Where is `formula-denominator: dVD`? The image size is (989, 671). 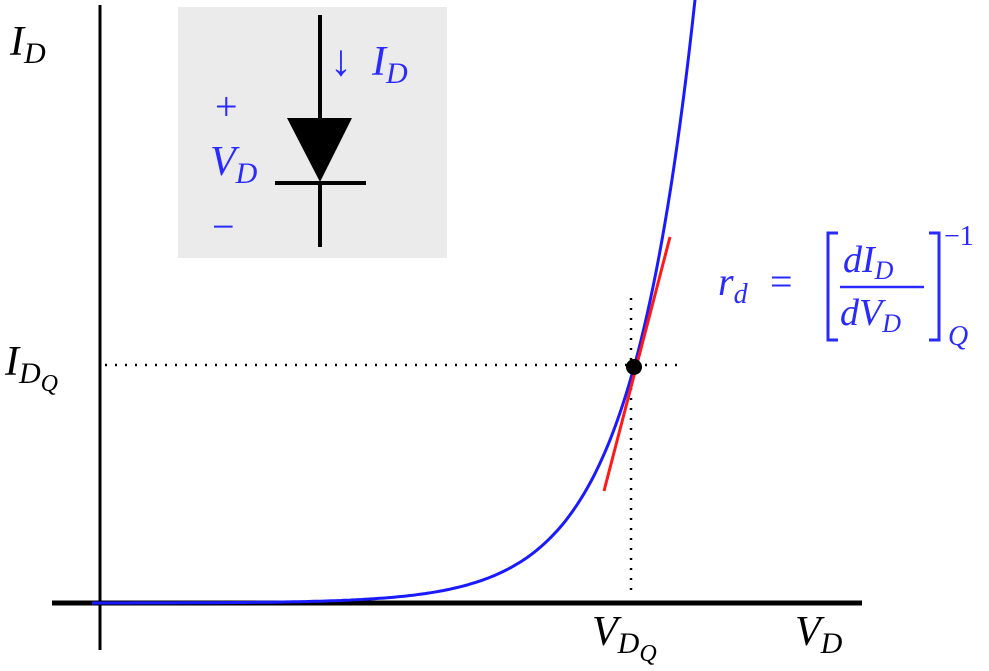 formula-denominator: dVD is located at coordinates (870, 315).